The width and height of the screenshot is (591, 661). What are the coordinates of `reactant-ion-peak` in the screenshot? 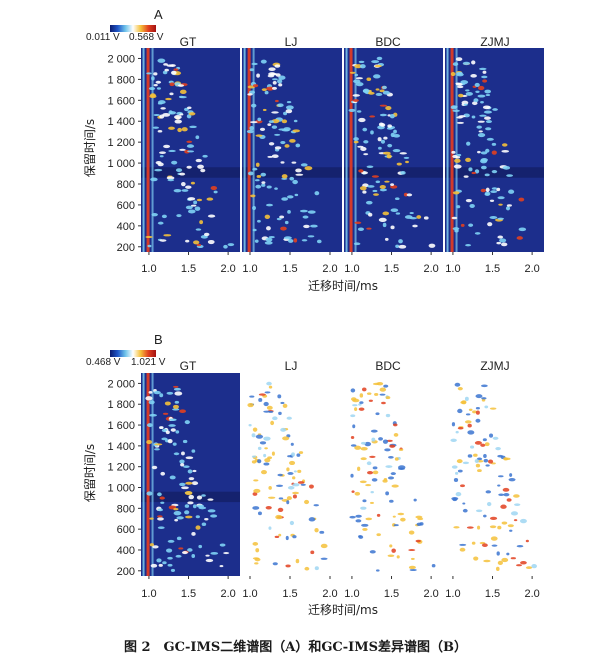 It's located at (249, 150).